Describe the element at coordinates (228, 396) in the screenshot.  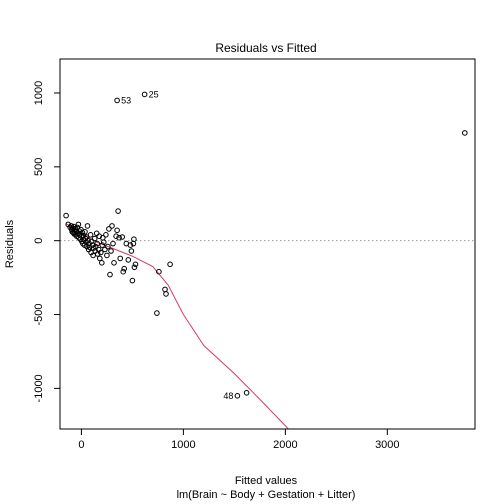
I see `point-label: 48` at that location.